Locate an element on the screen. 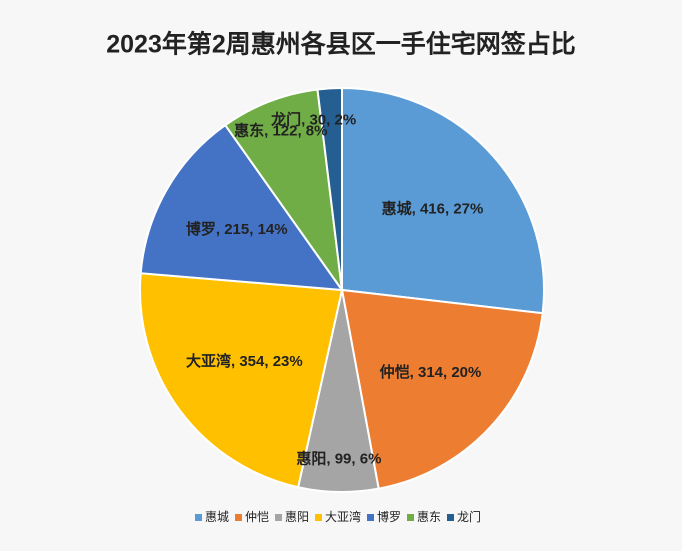  legend-label: 惠东 is located at coordinates (429, 517).